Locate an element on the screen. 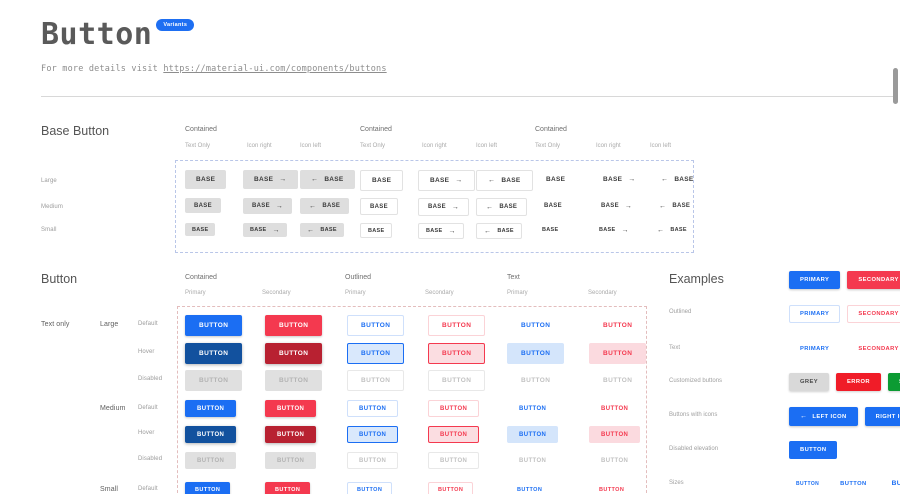  example-left-icon-button: ← LEFT ICON is located at coordinates (823, 416).